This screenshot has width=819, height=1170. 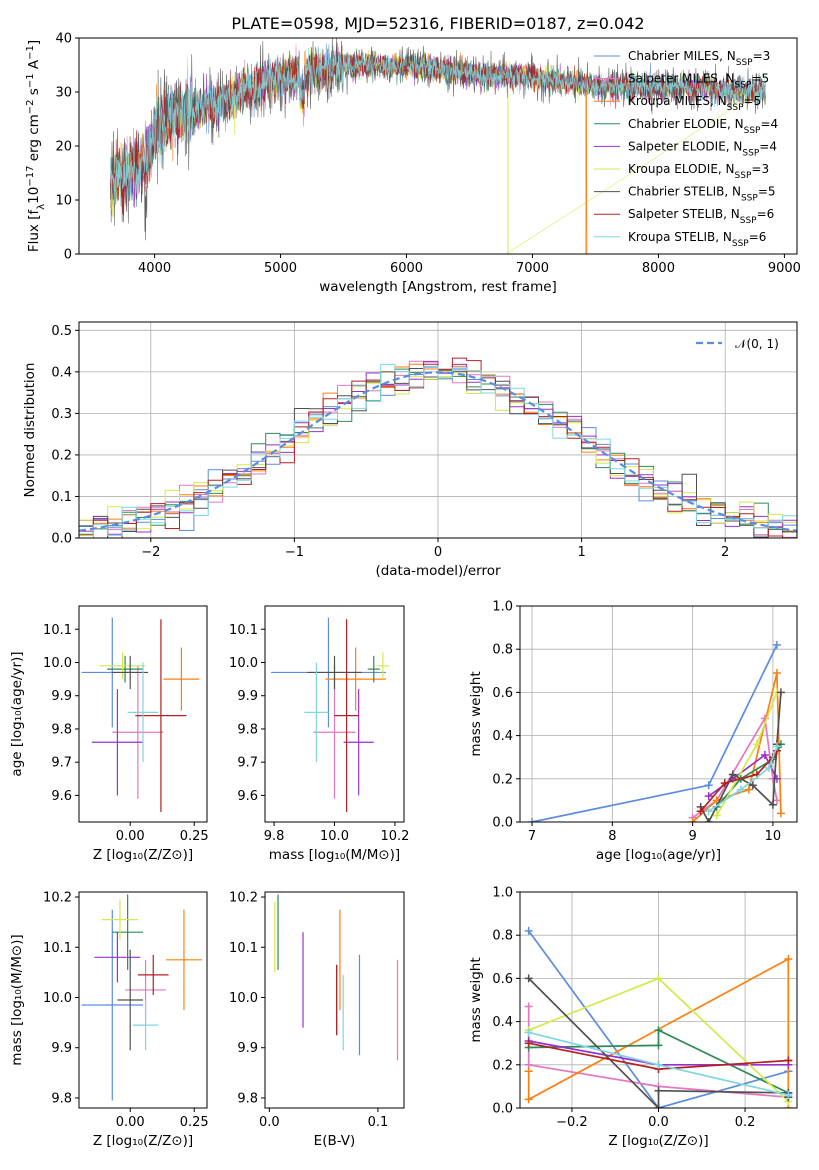 I want to click on x-tick-label: 6000, so click(x=406, y=268).